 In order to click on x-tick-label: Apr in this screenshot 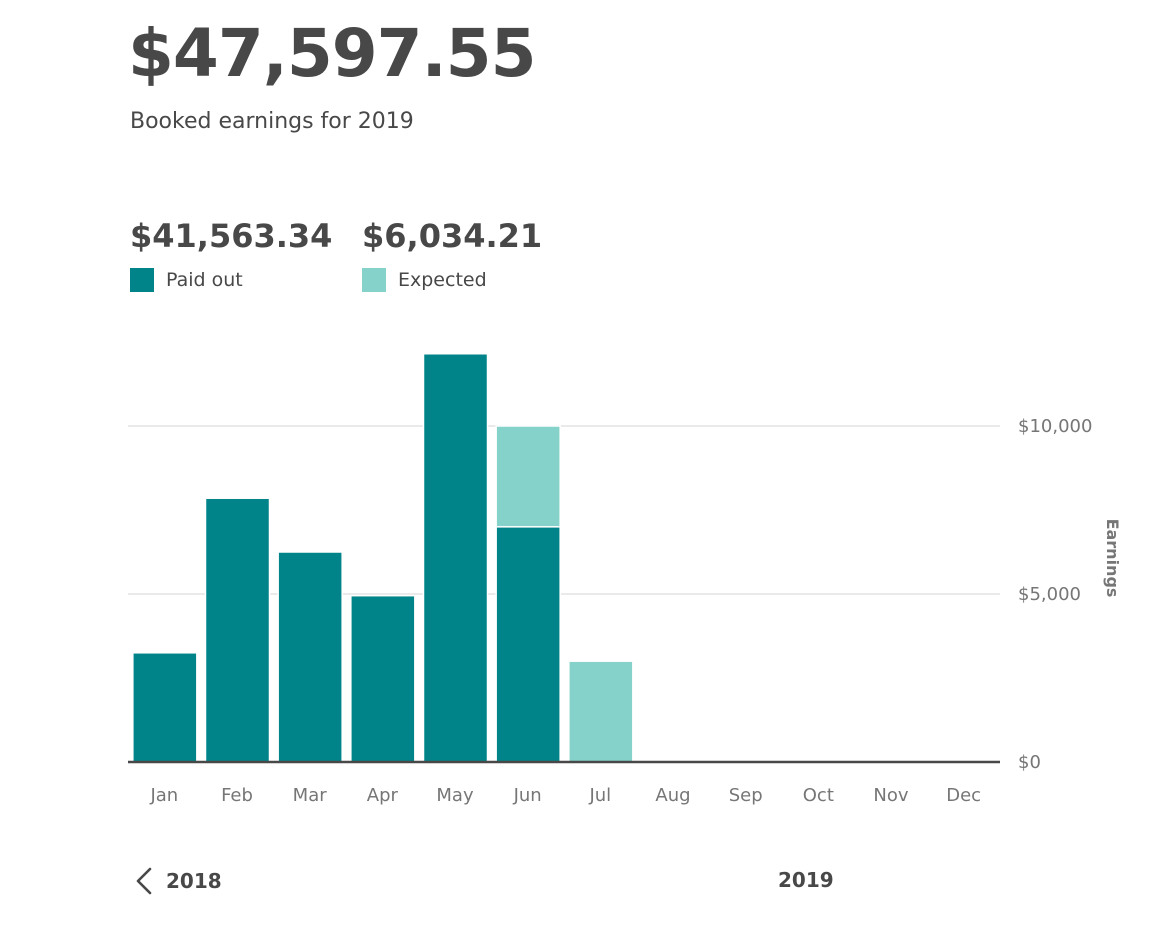, I will do `click(383, 795)`.